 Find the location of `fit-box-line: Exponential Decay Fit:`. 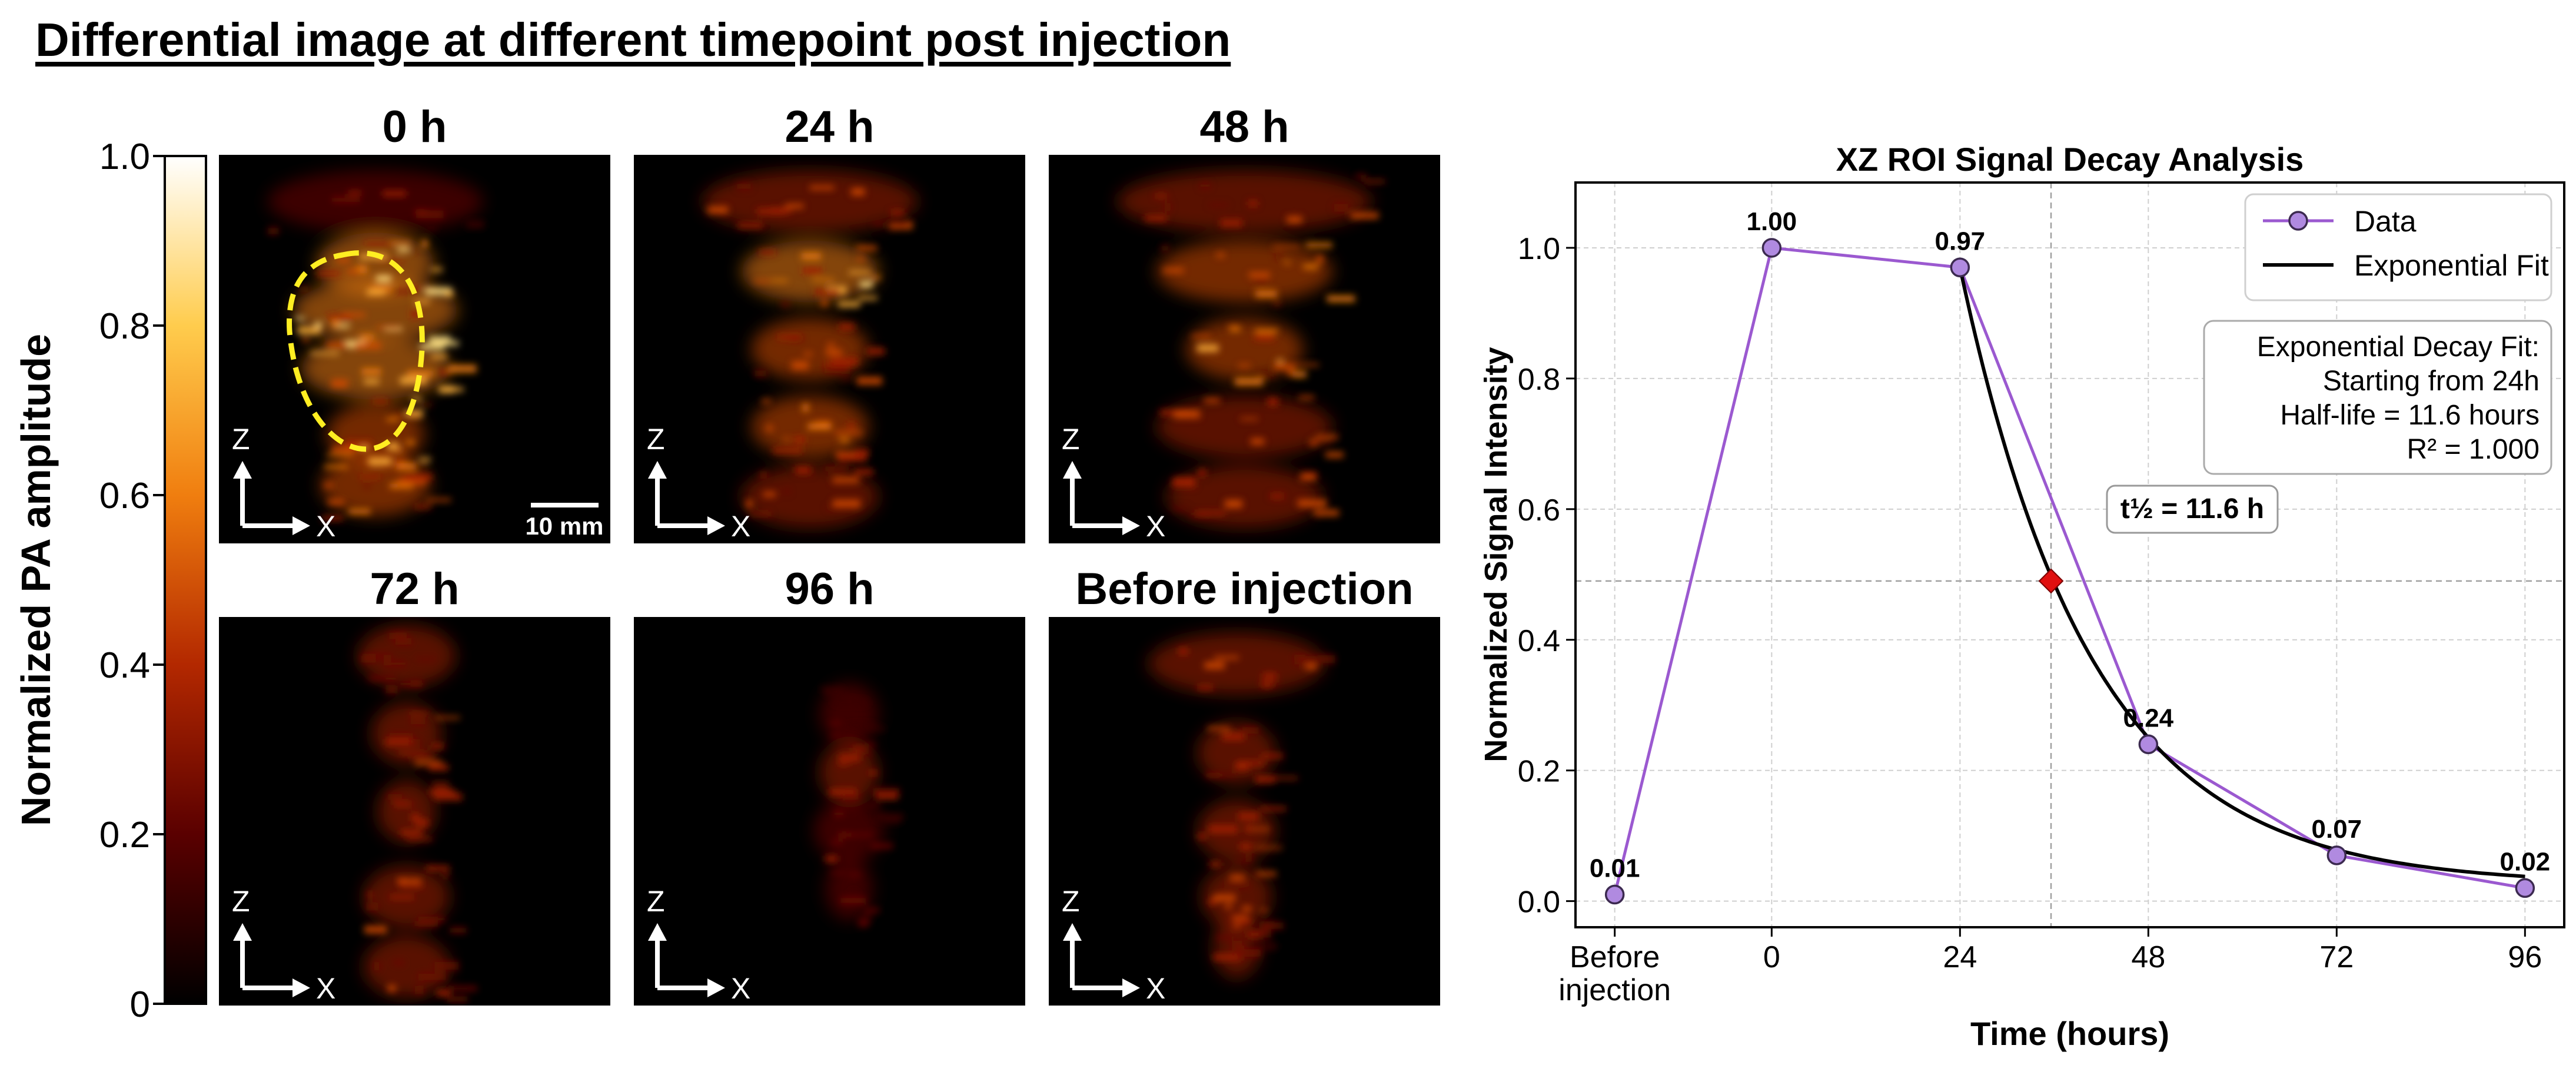

fit-box-line: Exponential Decay Fit: is located at coordinates (2398, 347).